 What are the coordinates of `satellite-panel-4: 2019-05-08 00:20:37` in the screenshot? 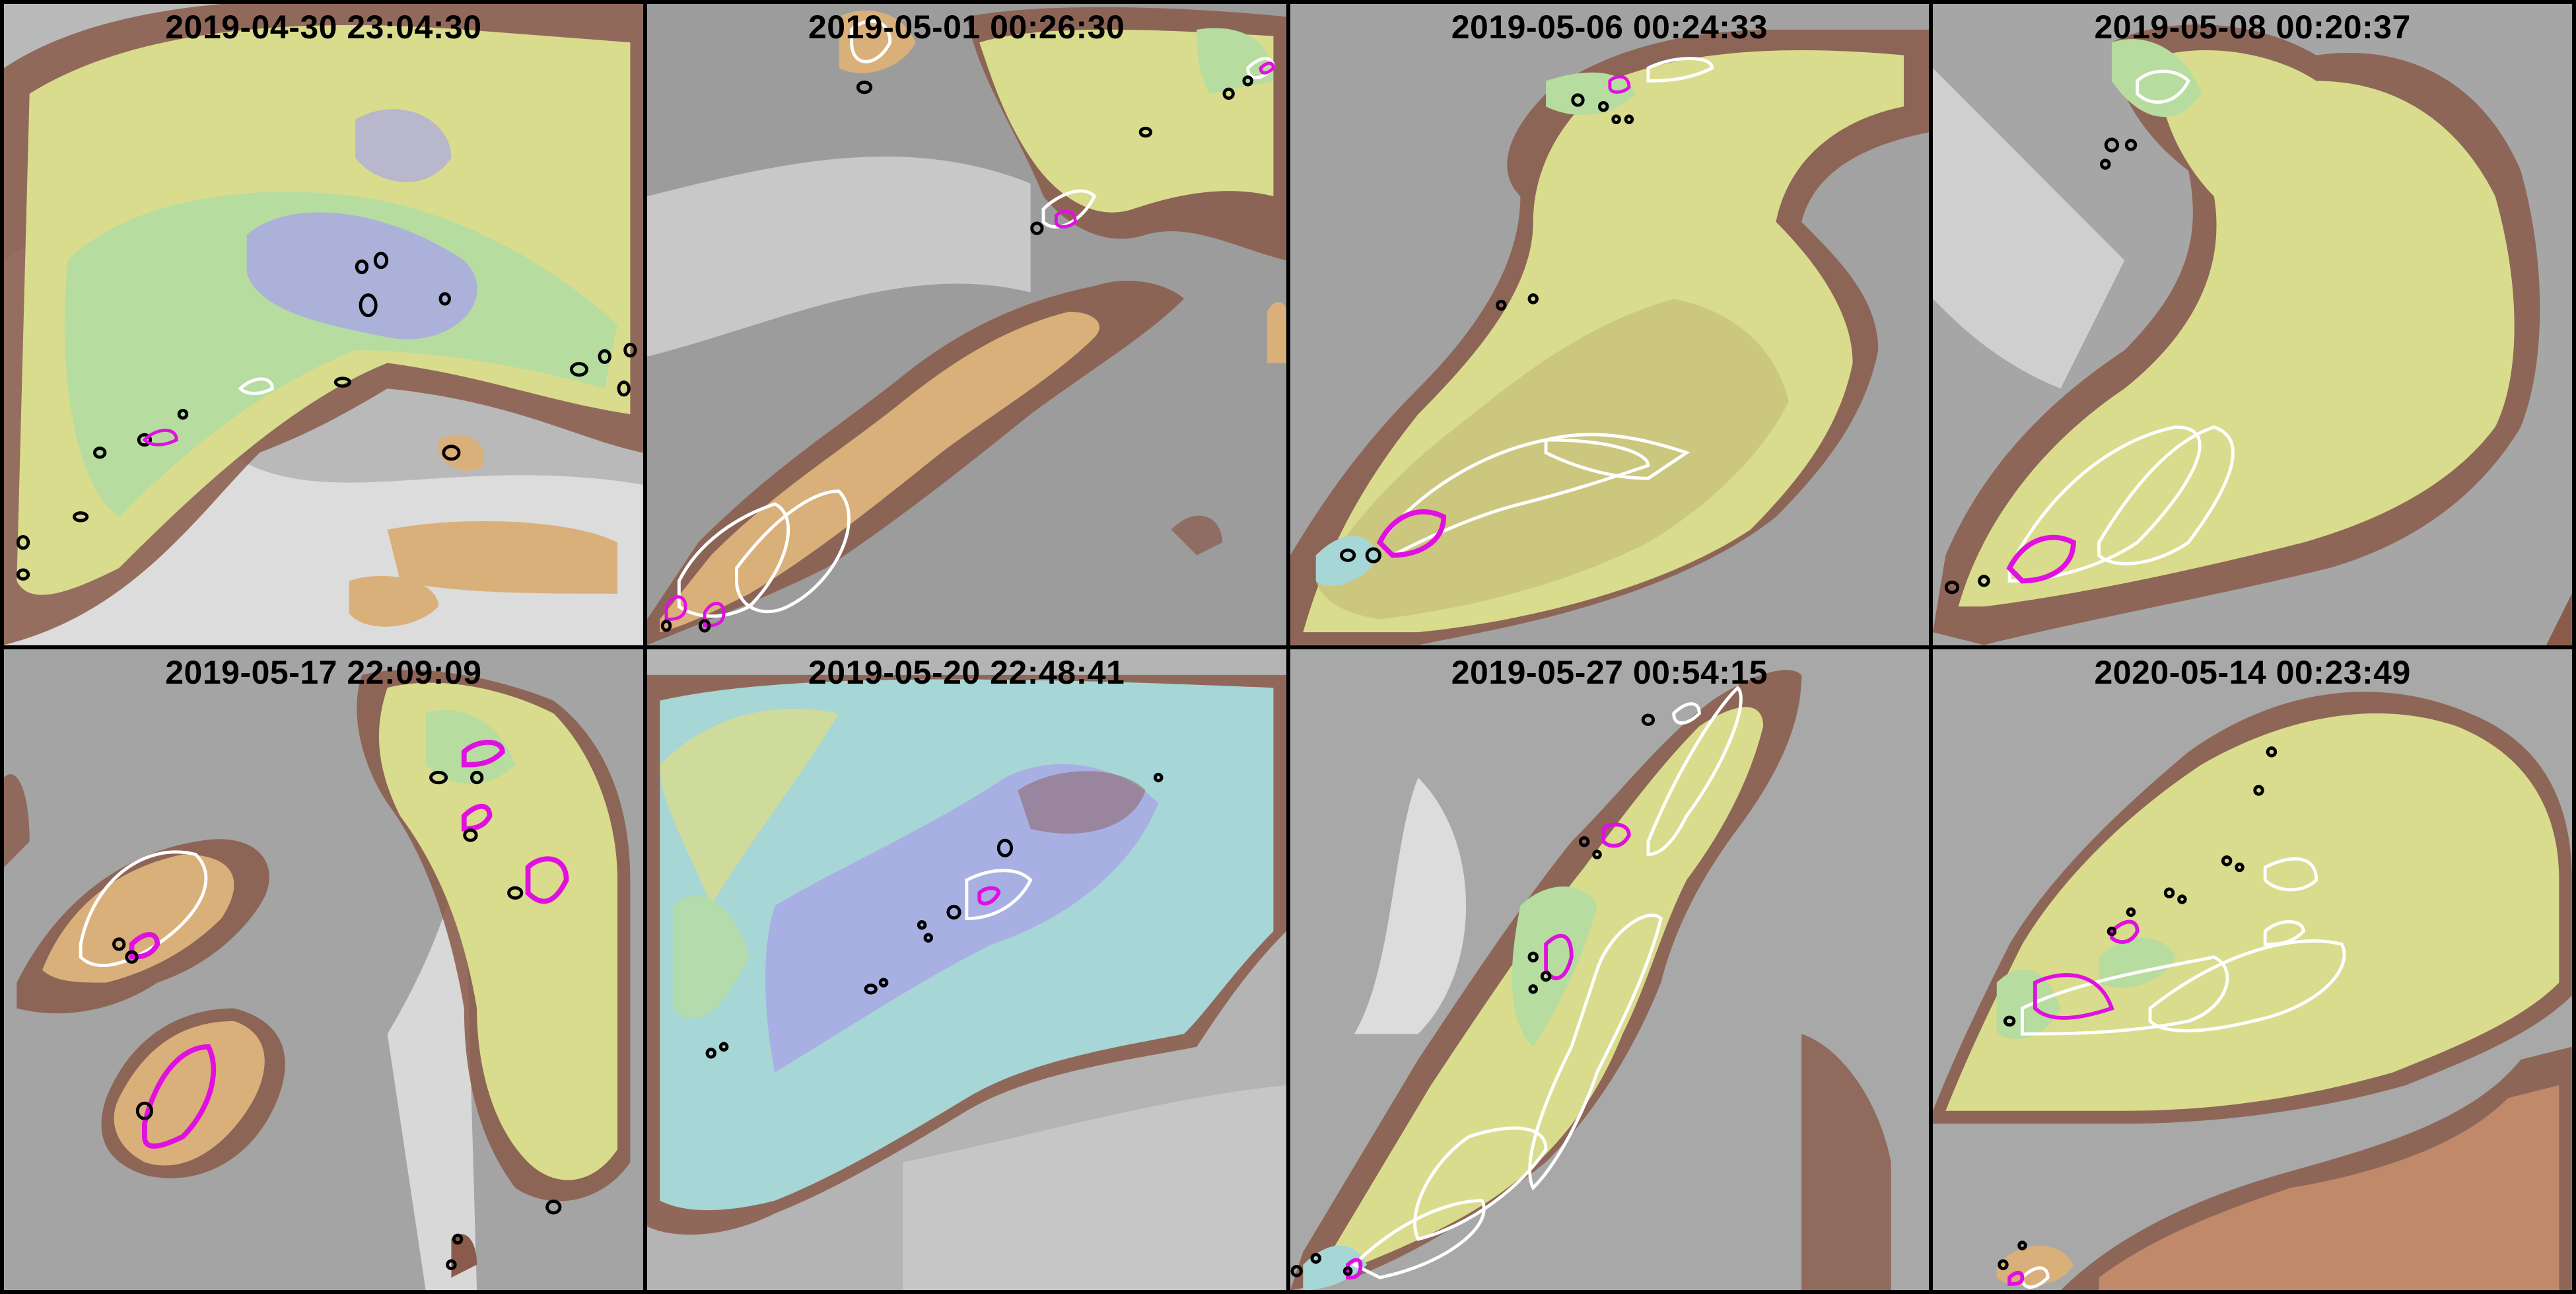 It's located at (2253, 324).